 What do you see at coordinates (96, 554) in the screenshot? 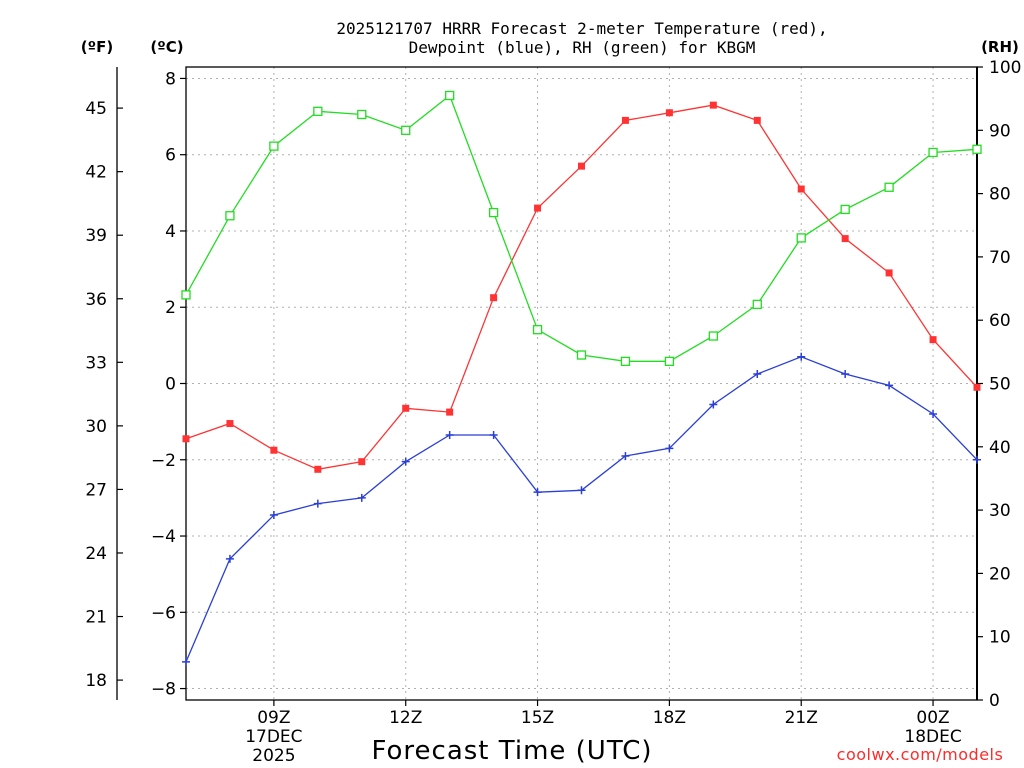
I see `fahrenheit-tick-label: 24` at bounding box center [96, 554].